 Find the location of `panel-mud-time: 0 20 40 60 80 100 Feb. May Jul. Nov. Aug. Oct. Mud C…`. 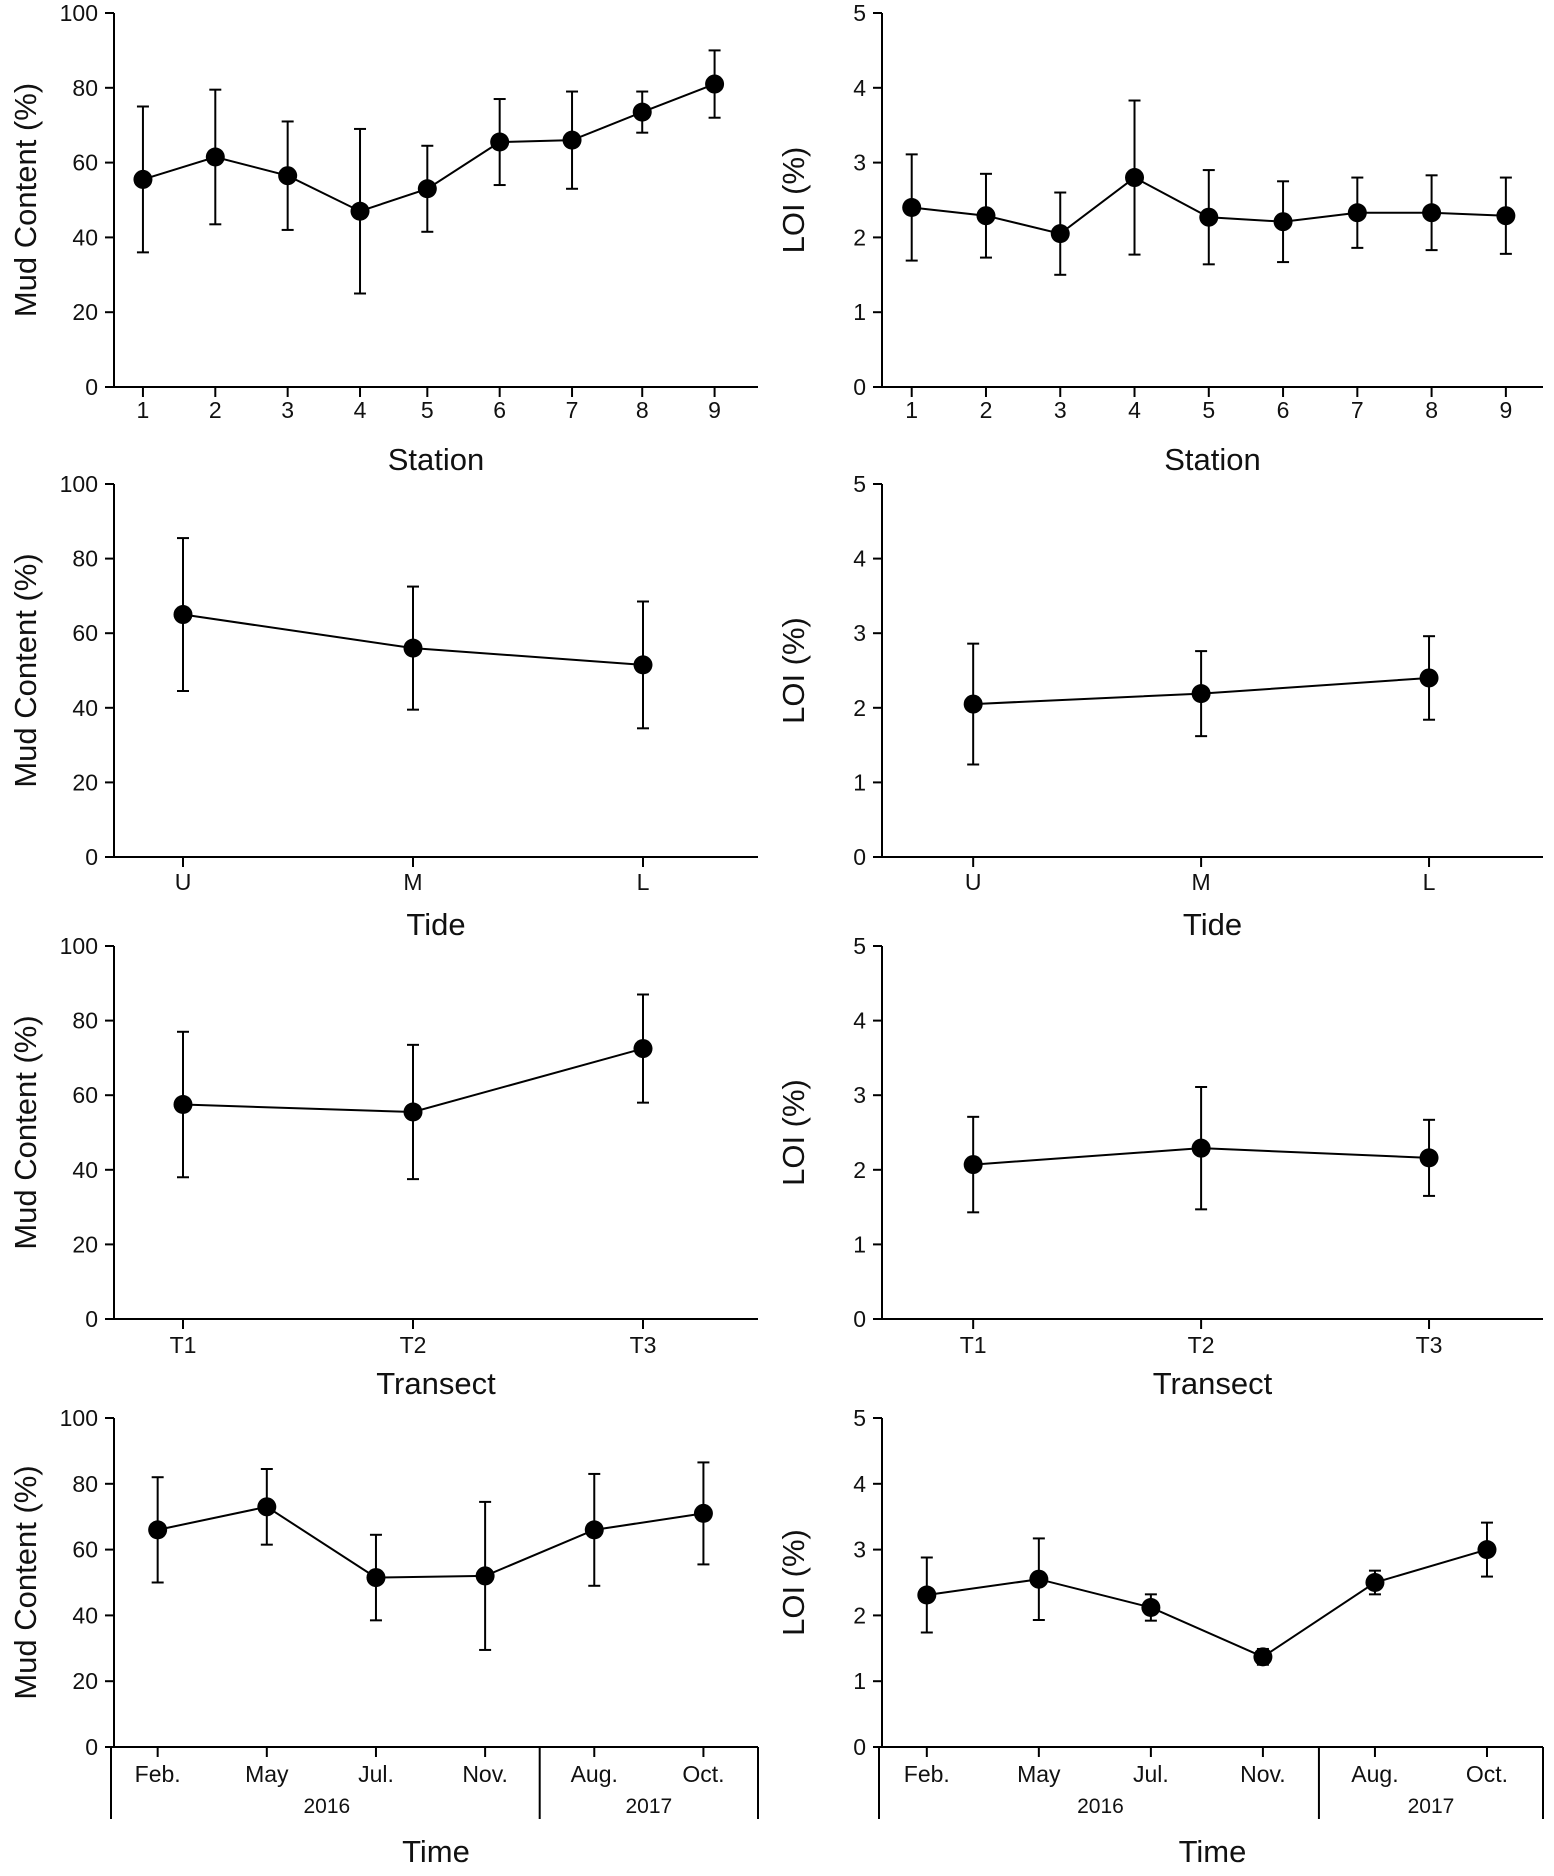

panel-mud-time: 0 20 40 60 80 100 Feb. May Jul. Nov. Aug. Oct. Mud C… is located at coordinates (383, 1637).